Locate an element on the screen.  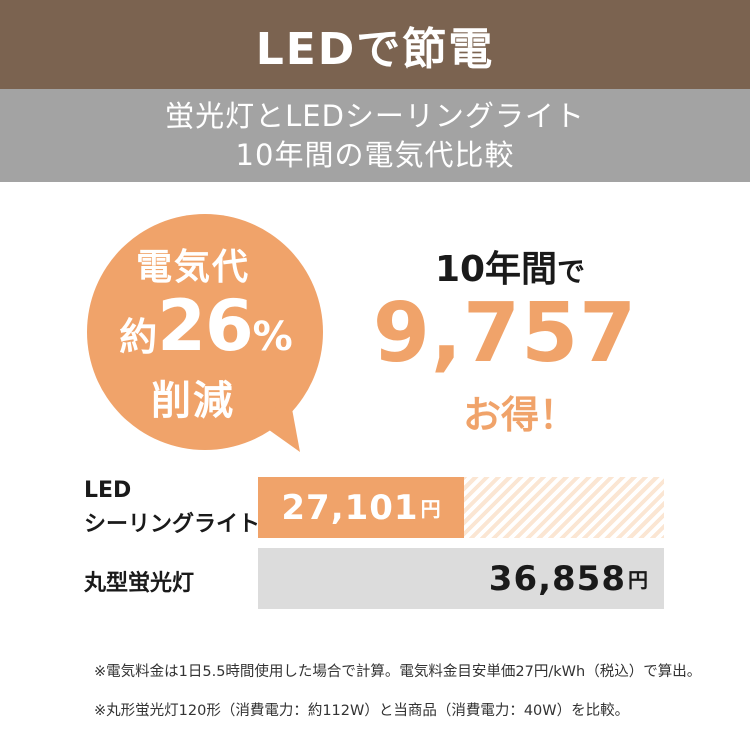
savings-years: 10年間 is located at coordinates (496, 269).